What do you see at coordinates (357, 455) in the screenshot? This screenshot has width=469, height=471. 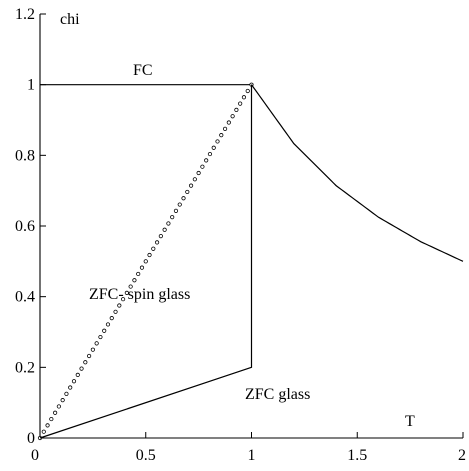 I see `x-tick-label: 1.5` at bounding box center [357, 455].